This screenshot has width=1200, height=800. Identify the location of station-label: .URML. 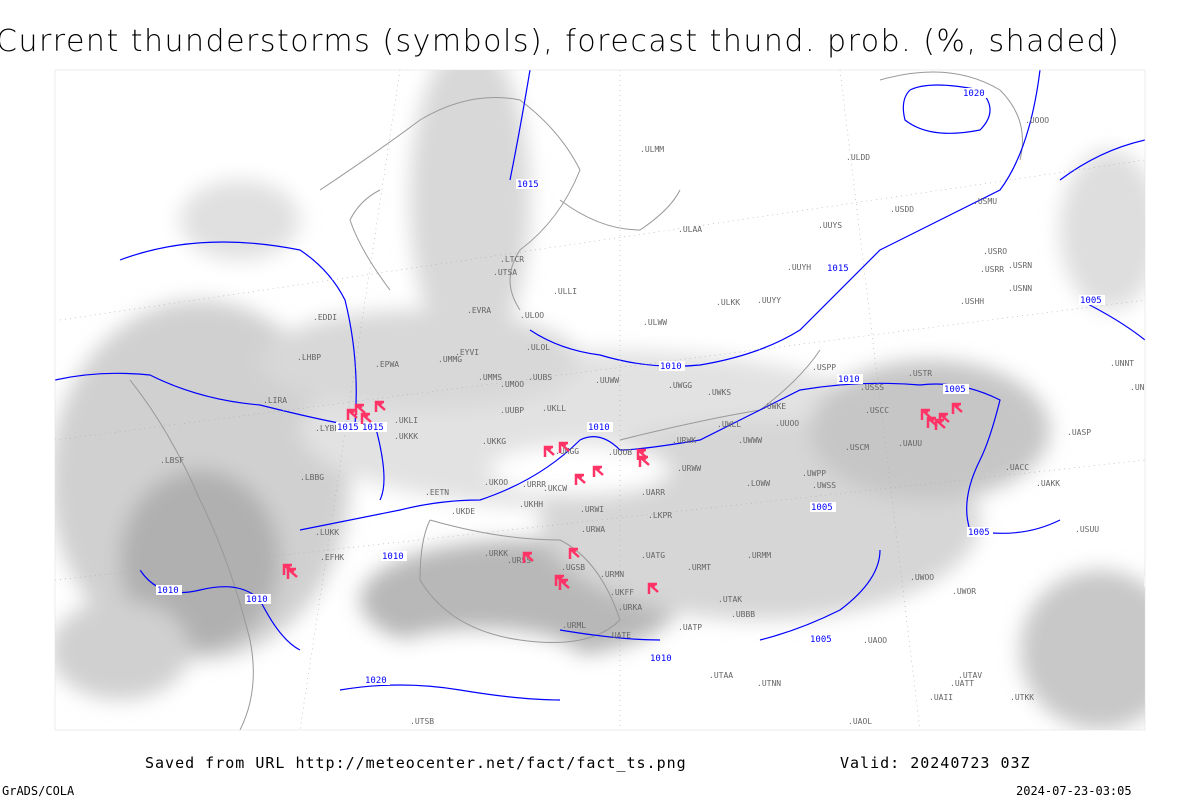
(574, 625).